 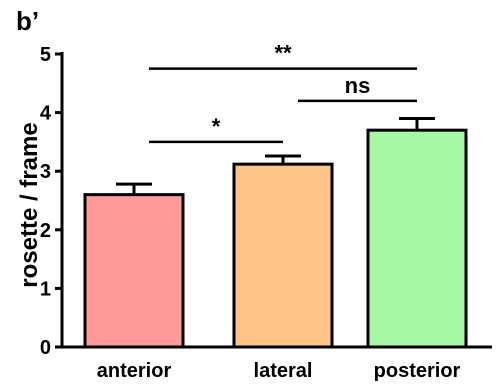 What do you see at coordinates (216, 126) in the screenshot?
I see `significance-label-0: *` at bounding box center [216, 126].